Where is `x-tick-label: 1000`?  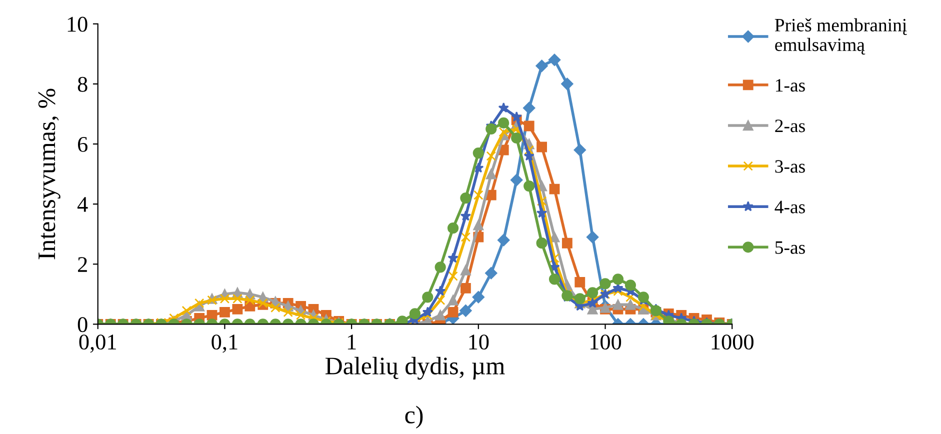
x-tick-label: 1000 is located at coordinates (733, 342).